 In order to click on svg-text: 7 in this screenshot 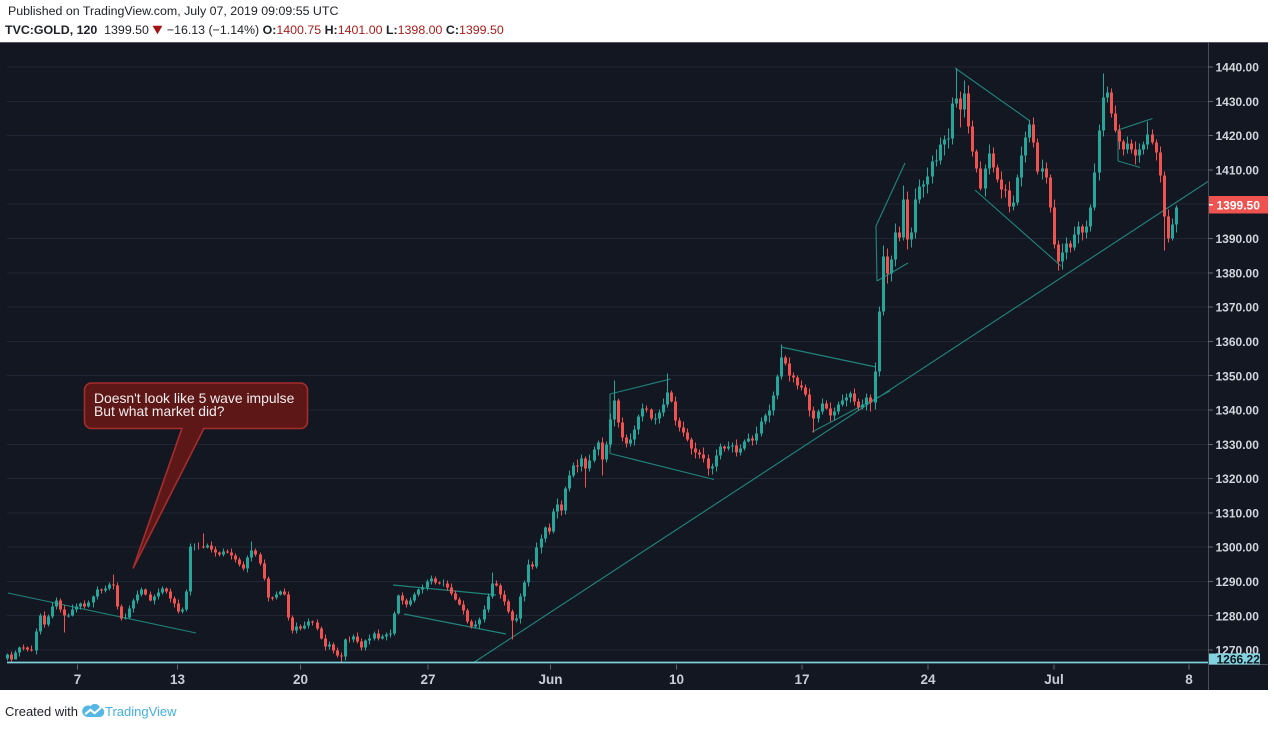, I will do `click(78, 679)`.